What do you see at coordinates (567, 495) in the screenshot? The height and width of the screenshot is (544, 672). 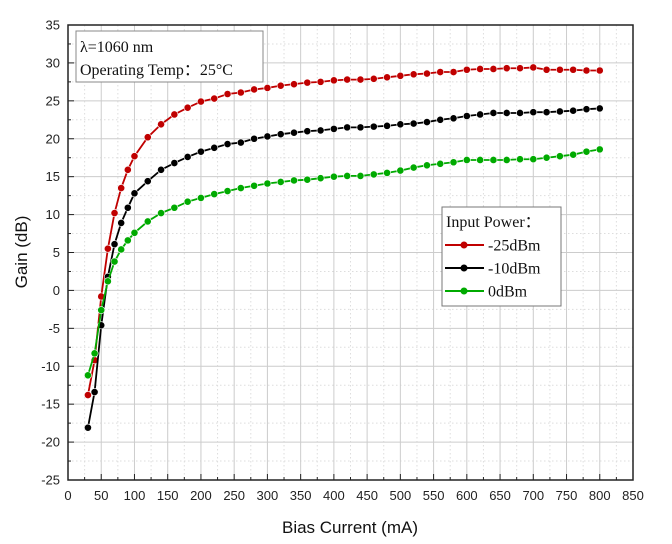 I see `x-tick-label: 750` at bounding box center [567, 495].